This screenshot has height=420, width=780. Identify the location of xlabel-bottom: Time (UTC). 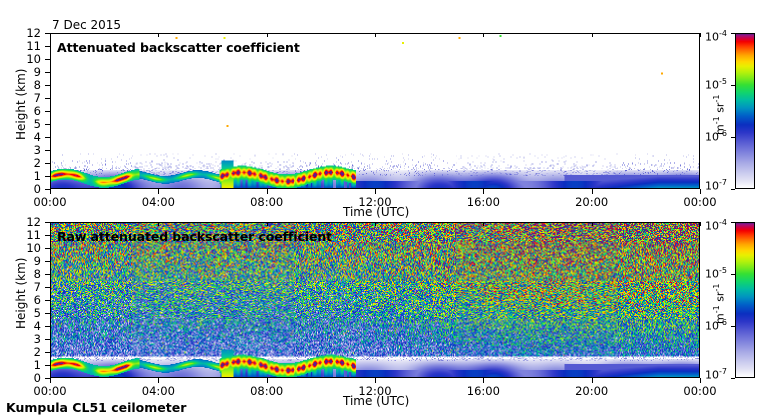
(376, 401).